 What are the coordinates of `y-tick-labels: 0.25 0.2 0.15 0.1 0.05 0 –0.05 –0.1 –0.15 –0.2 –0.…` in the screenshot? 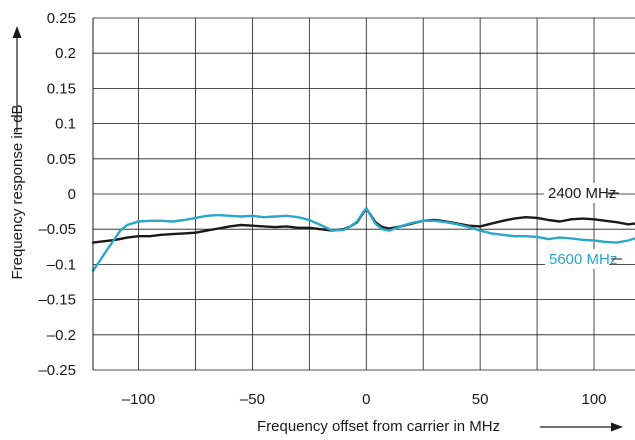 It's located at (57, 194).